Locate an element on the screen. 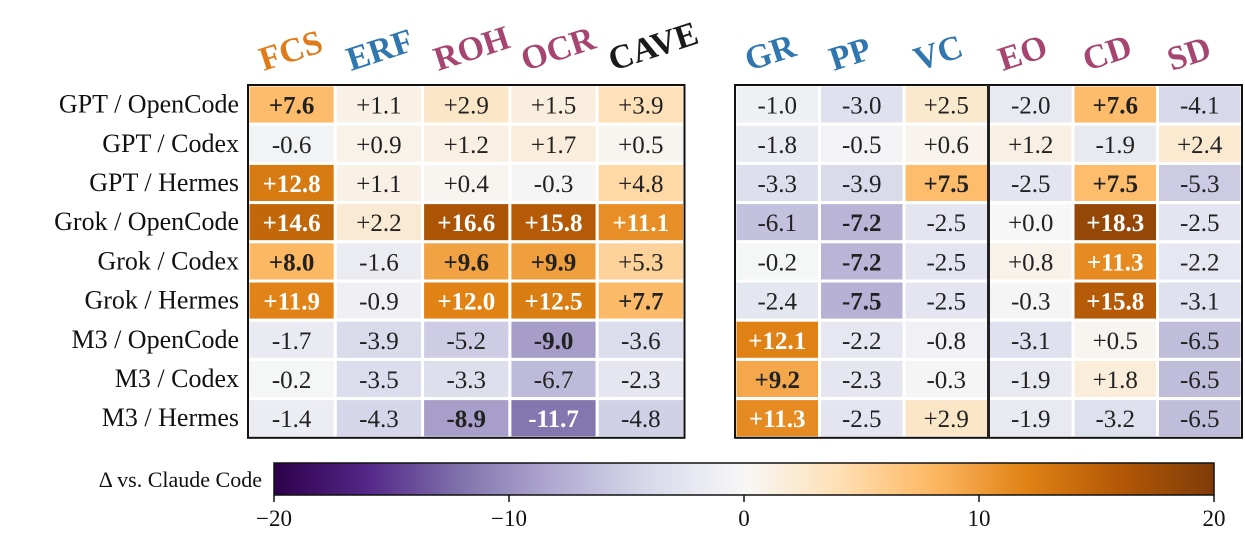 This screenshot has height=533, width=1245. cell-value-label: +14.6 is located at coordinates (292, 223).